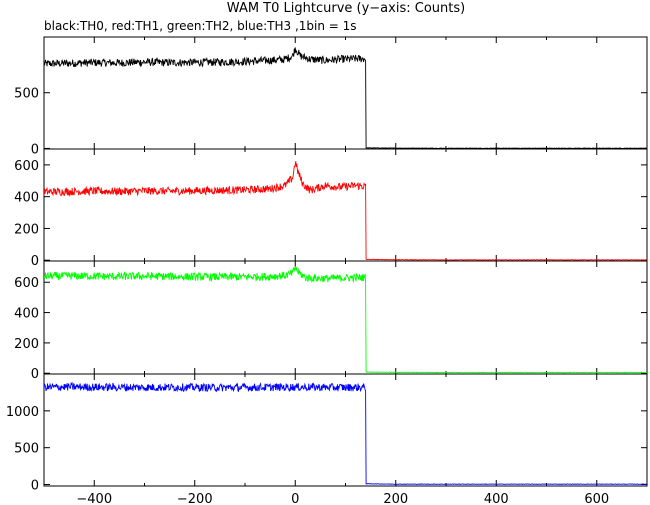 The height and width of the screenshot is (505, 650). I want to click on y-tick-label: 1000, so click(22, 412).